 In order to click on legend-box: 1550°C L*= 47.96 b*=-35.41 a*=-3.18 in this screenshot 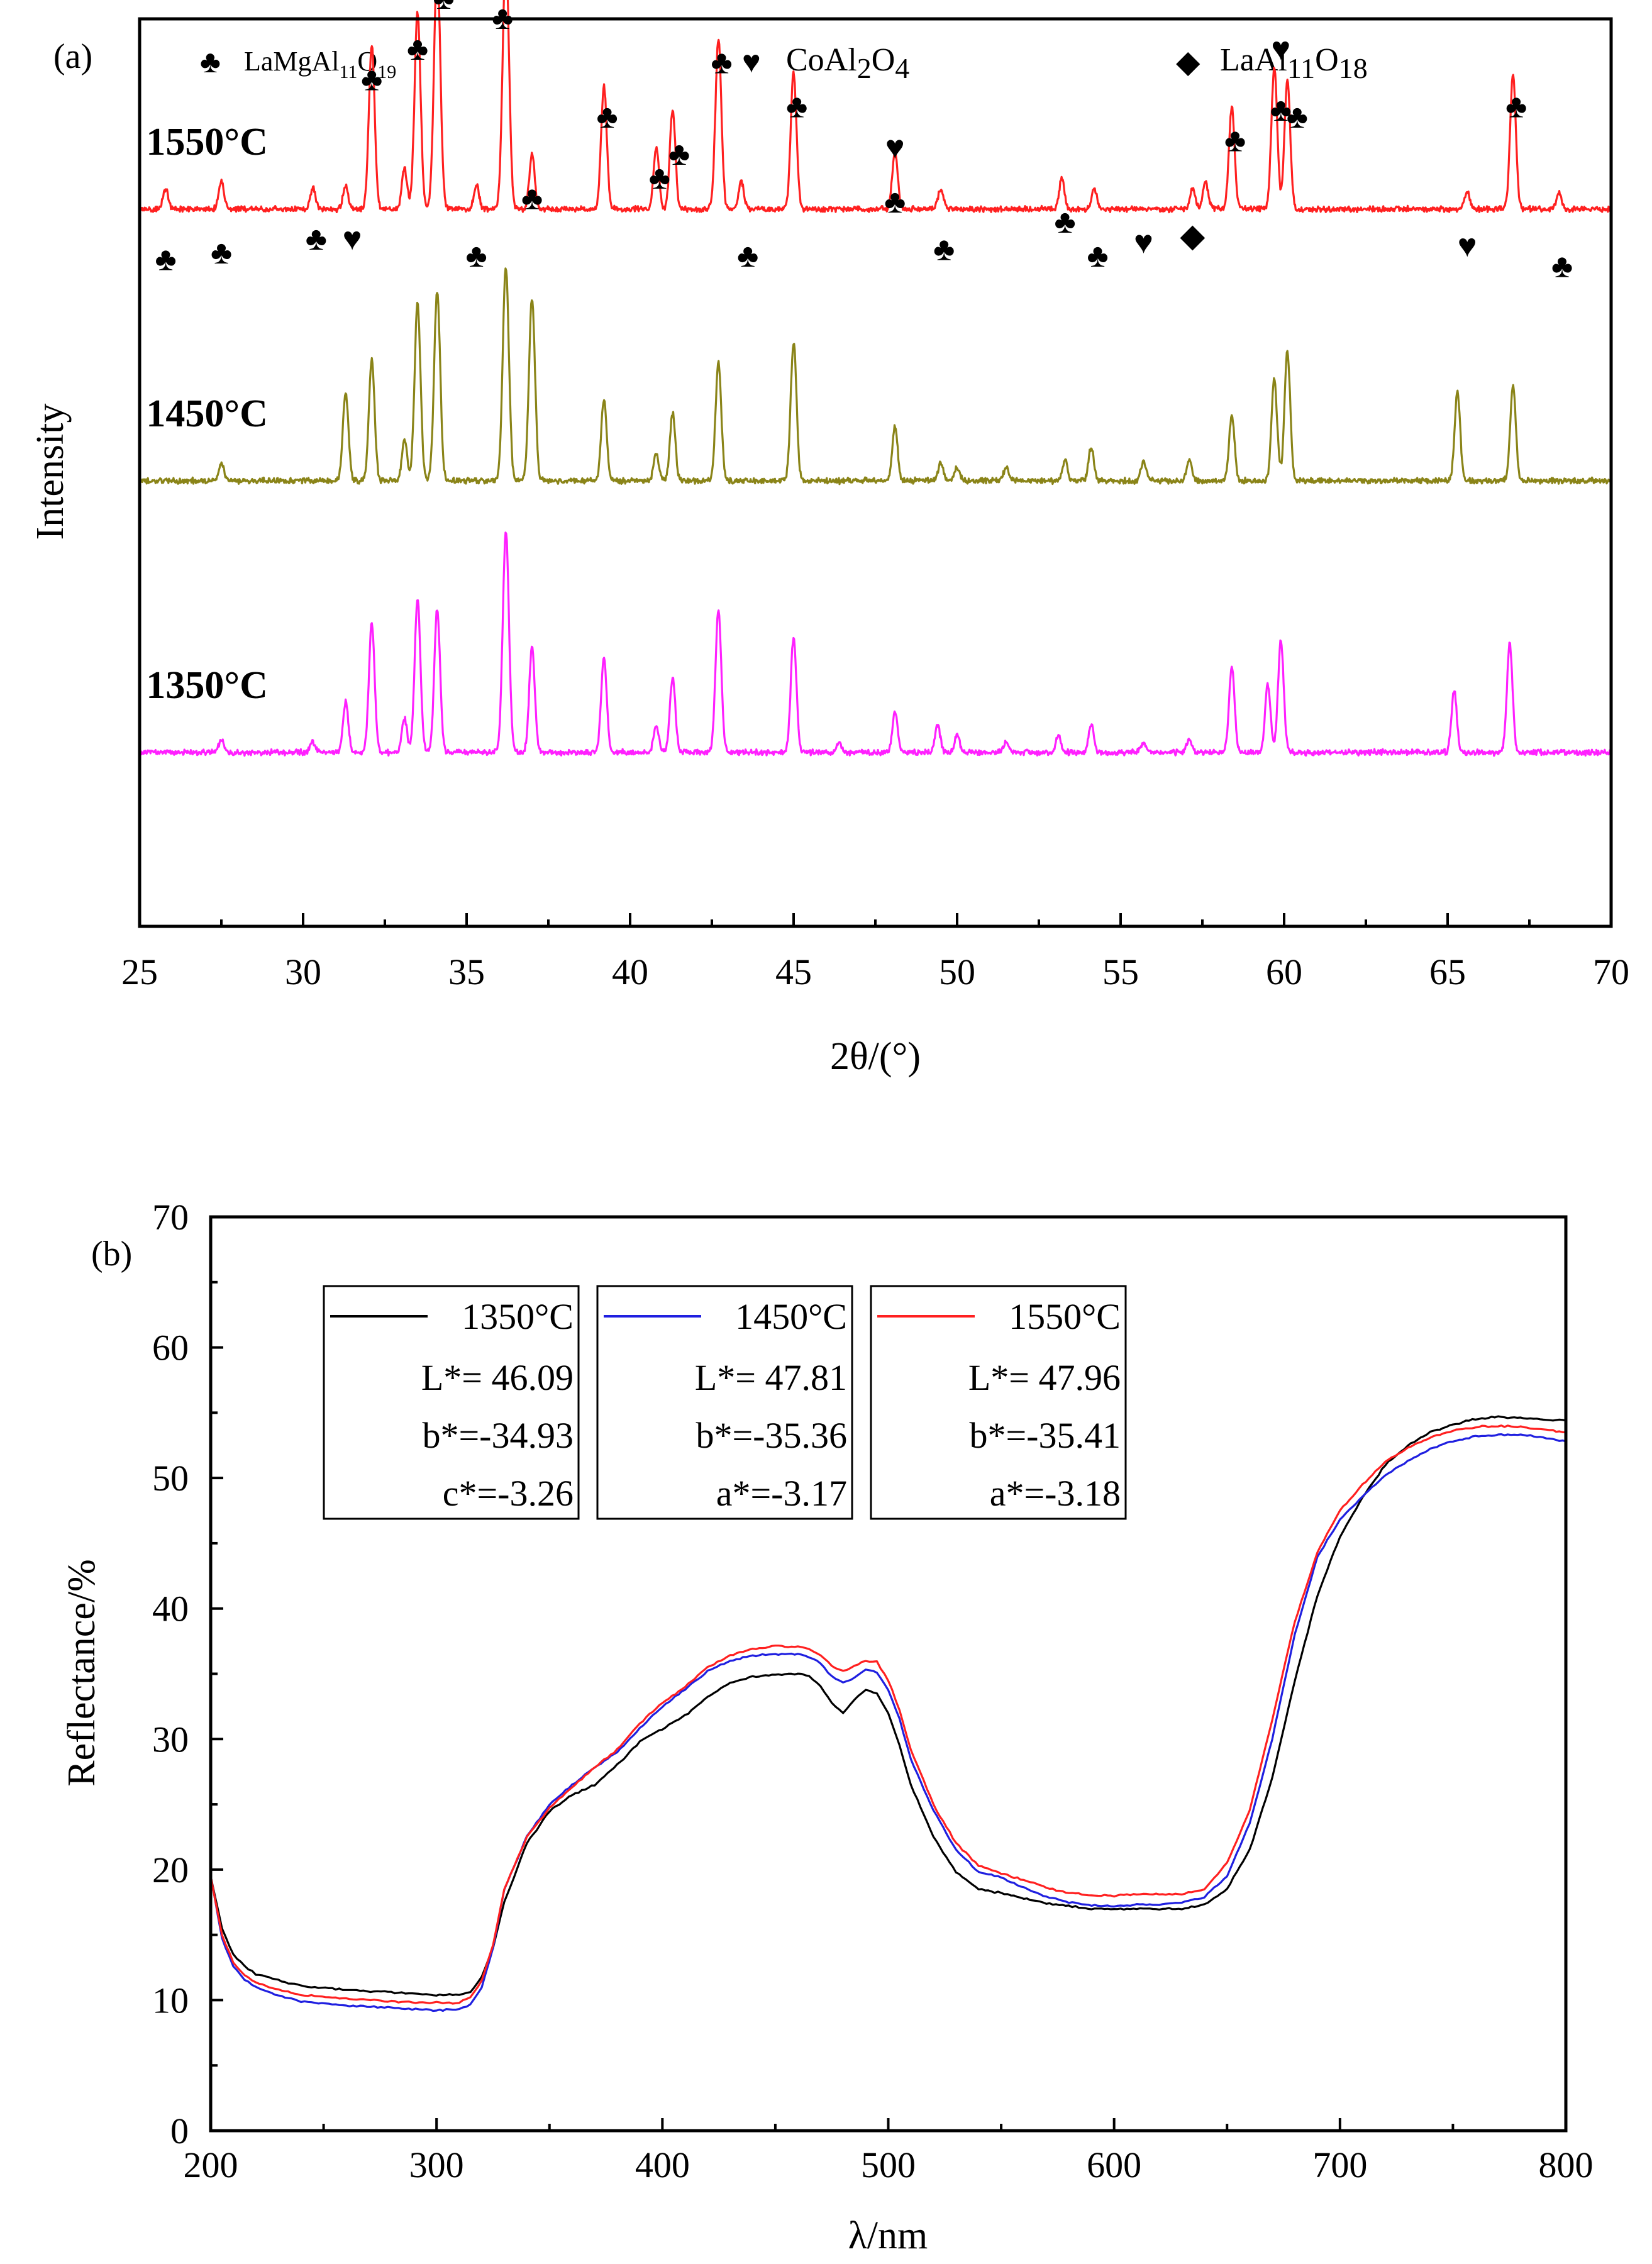, I will do `click(999, 1402)`.